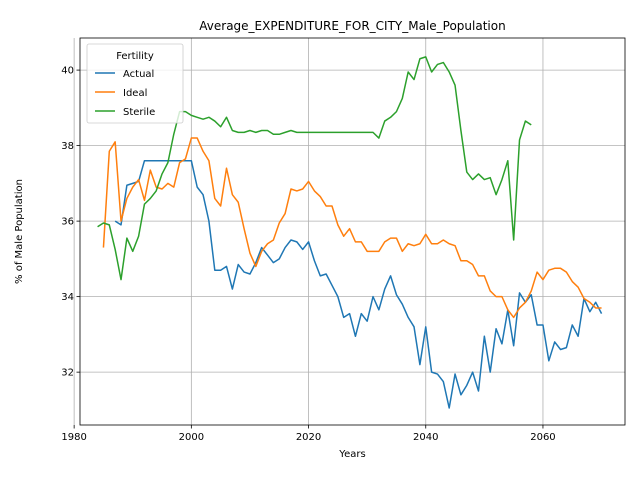 The image size is (640, 480). I want to click on x-axis: 1980 2000 2020 2040 2060, so click(308, 434).